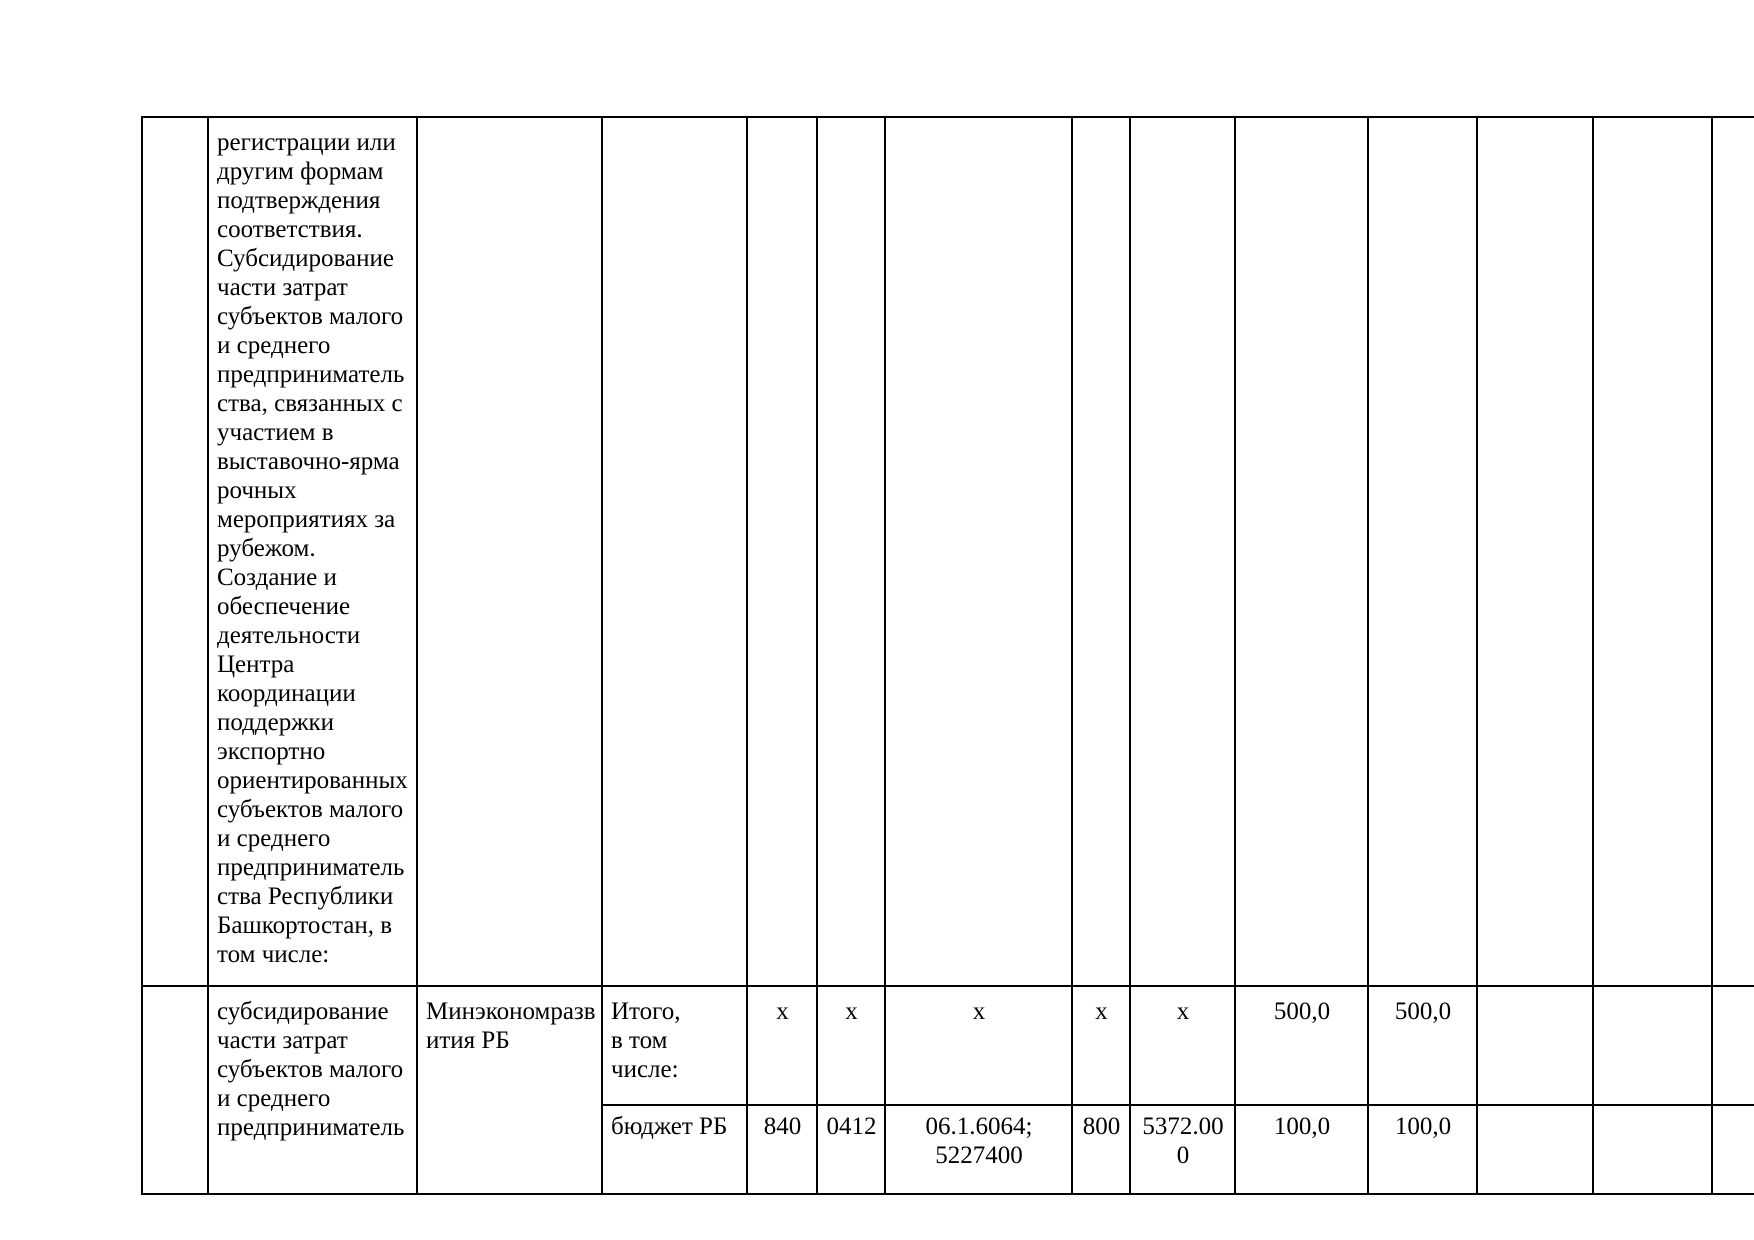 This screenshot has height=1240, width=1754. Describe the element at coordinates (509, 1090) in the screenshot. I see `cell-executor: Минэкономразв ития РБ` at that location.